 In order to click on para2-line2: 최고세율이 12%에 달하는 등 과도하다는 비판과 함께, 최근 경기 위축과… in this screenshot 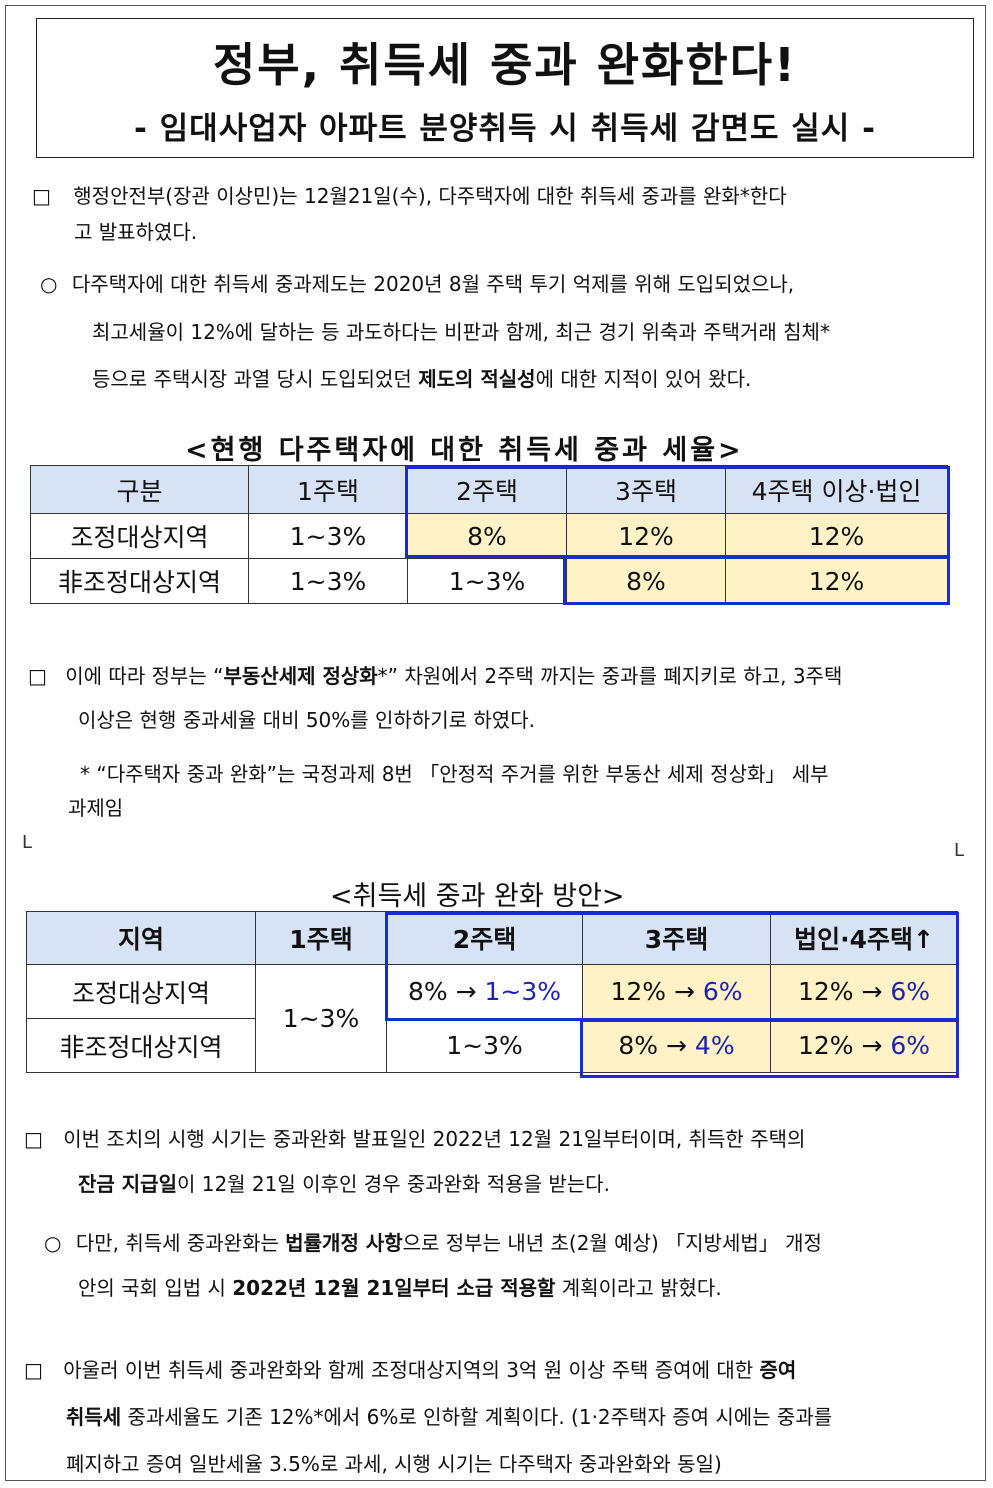, I will do `click(461, 332)`.